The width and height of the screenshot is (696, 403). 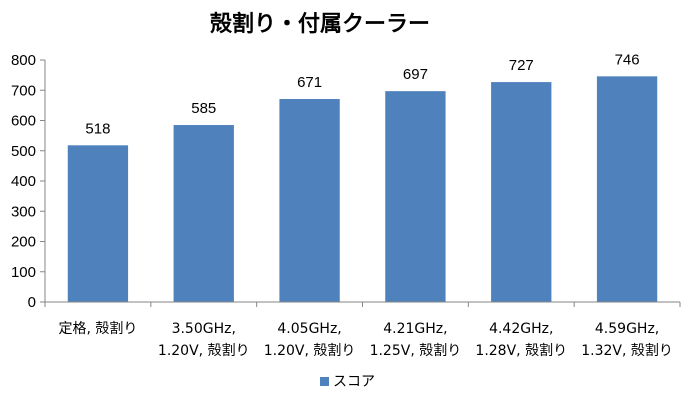 I want to click on y-tick-label: 800, so click(x=23, y=60).